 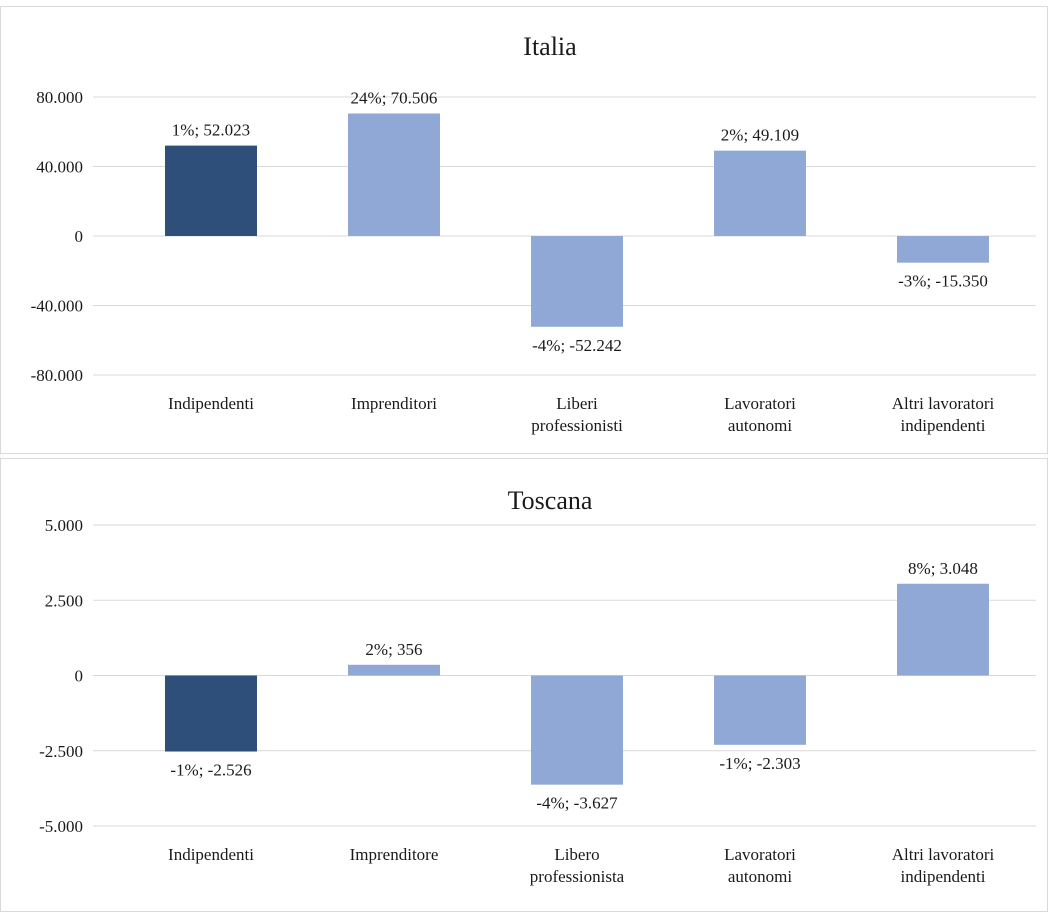 What do you see at coordinates (577, 865) in the screenshot?
I see `category-label: Libero professionista` at bounding box center [577, 865].